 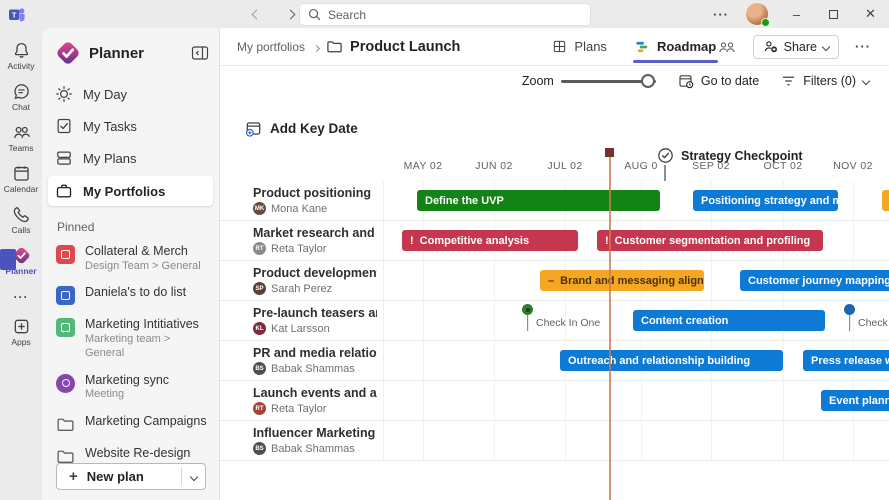 I want to click on meeting-icon, so click(x=65, y=383).